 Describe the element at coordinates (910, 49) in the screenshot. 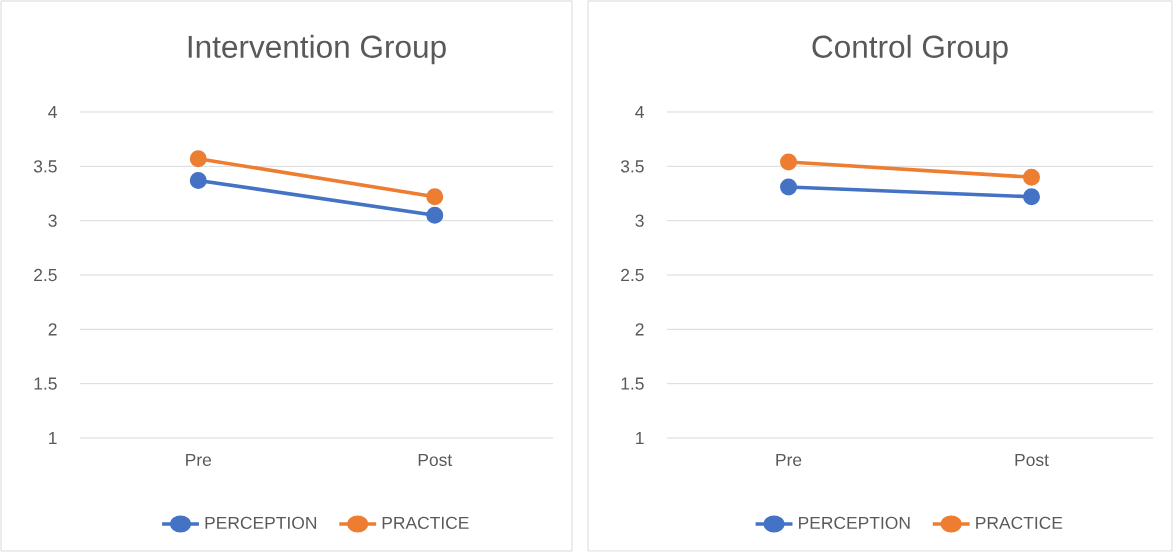

I see `chart-title: Control Group` at that location.